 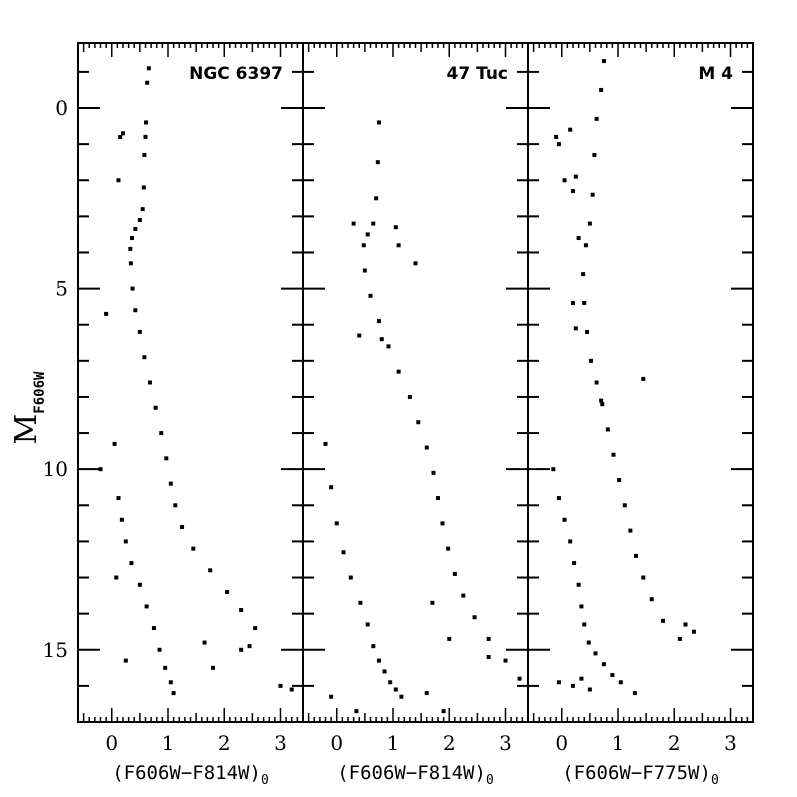 I want to click on y-tick-label: 5, so click(x=61, y=289).